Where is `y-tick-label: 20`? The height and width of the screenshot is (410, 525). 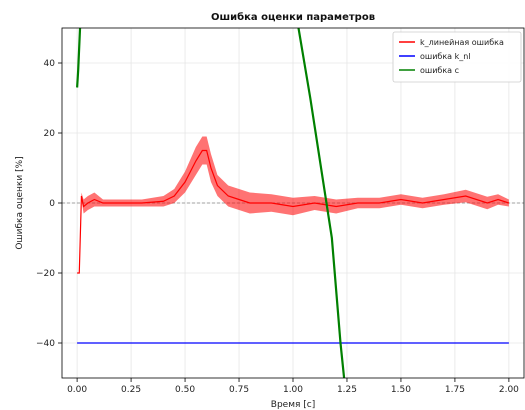
y-tick-label: 20 is located at coordinates (50, 134).